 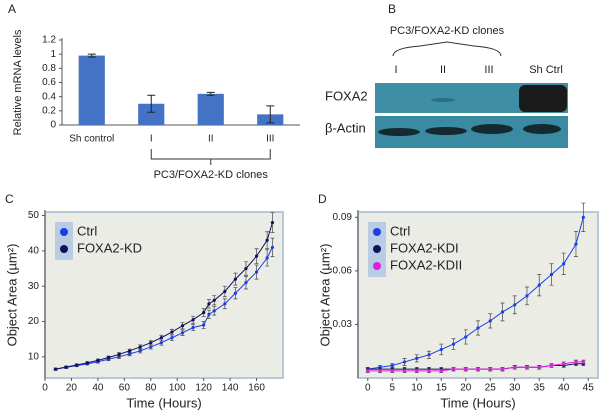 I want to click on lane-label: II, so click(x=443, y=70).